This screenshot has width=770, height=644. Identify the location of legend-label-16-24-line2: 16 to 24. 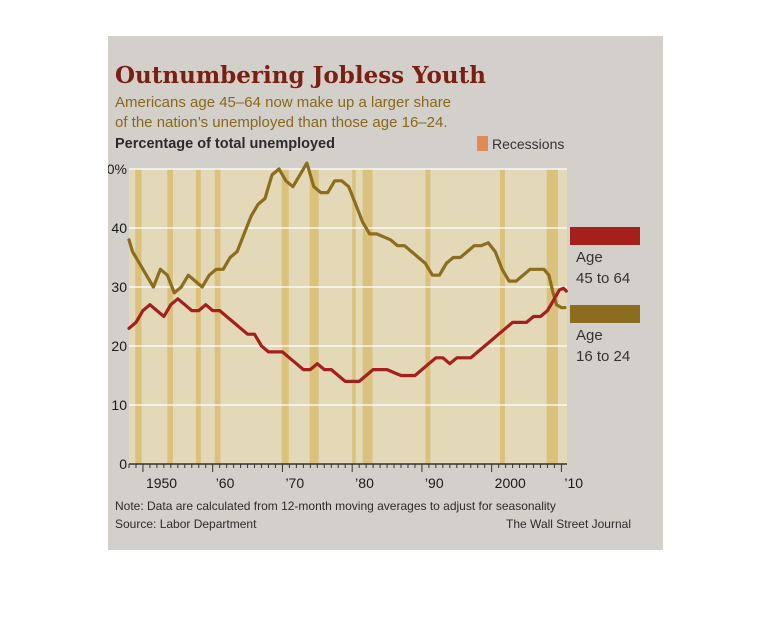
(603, 356).